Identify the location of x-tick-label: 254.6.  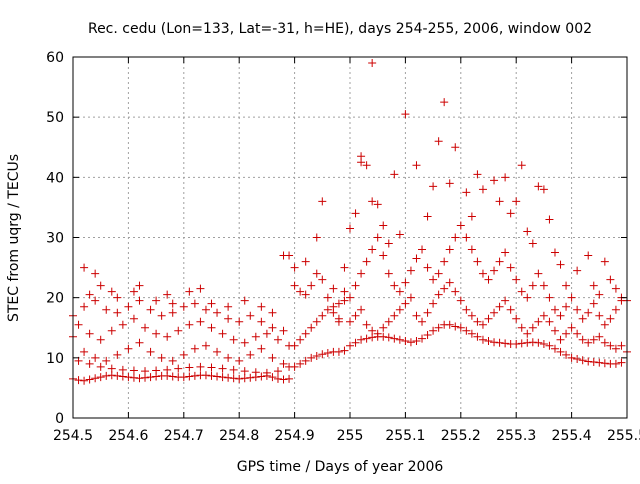
(128, 436).